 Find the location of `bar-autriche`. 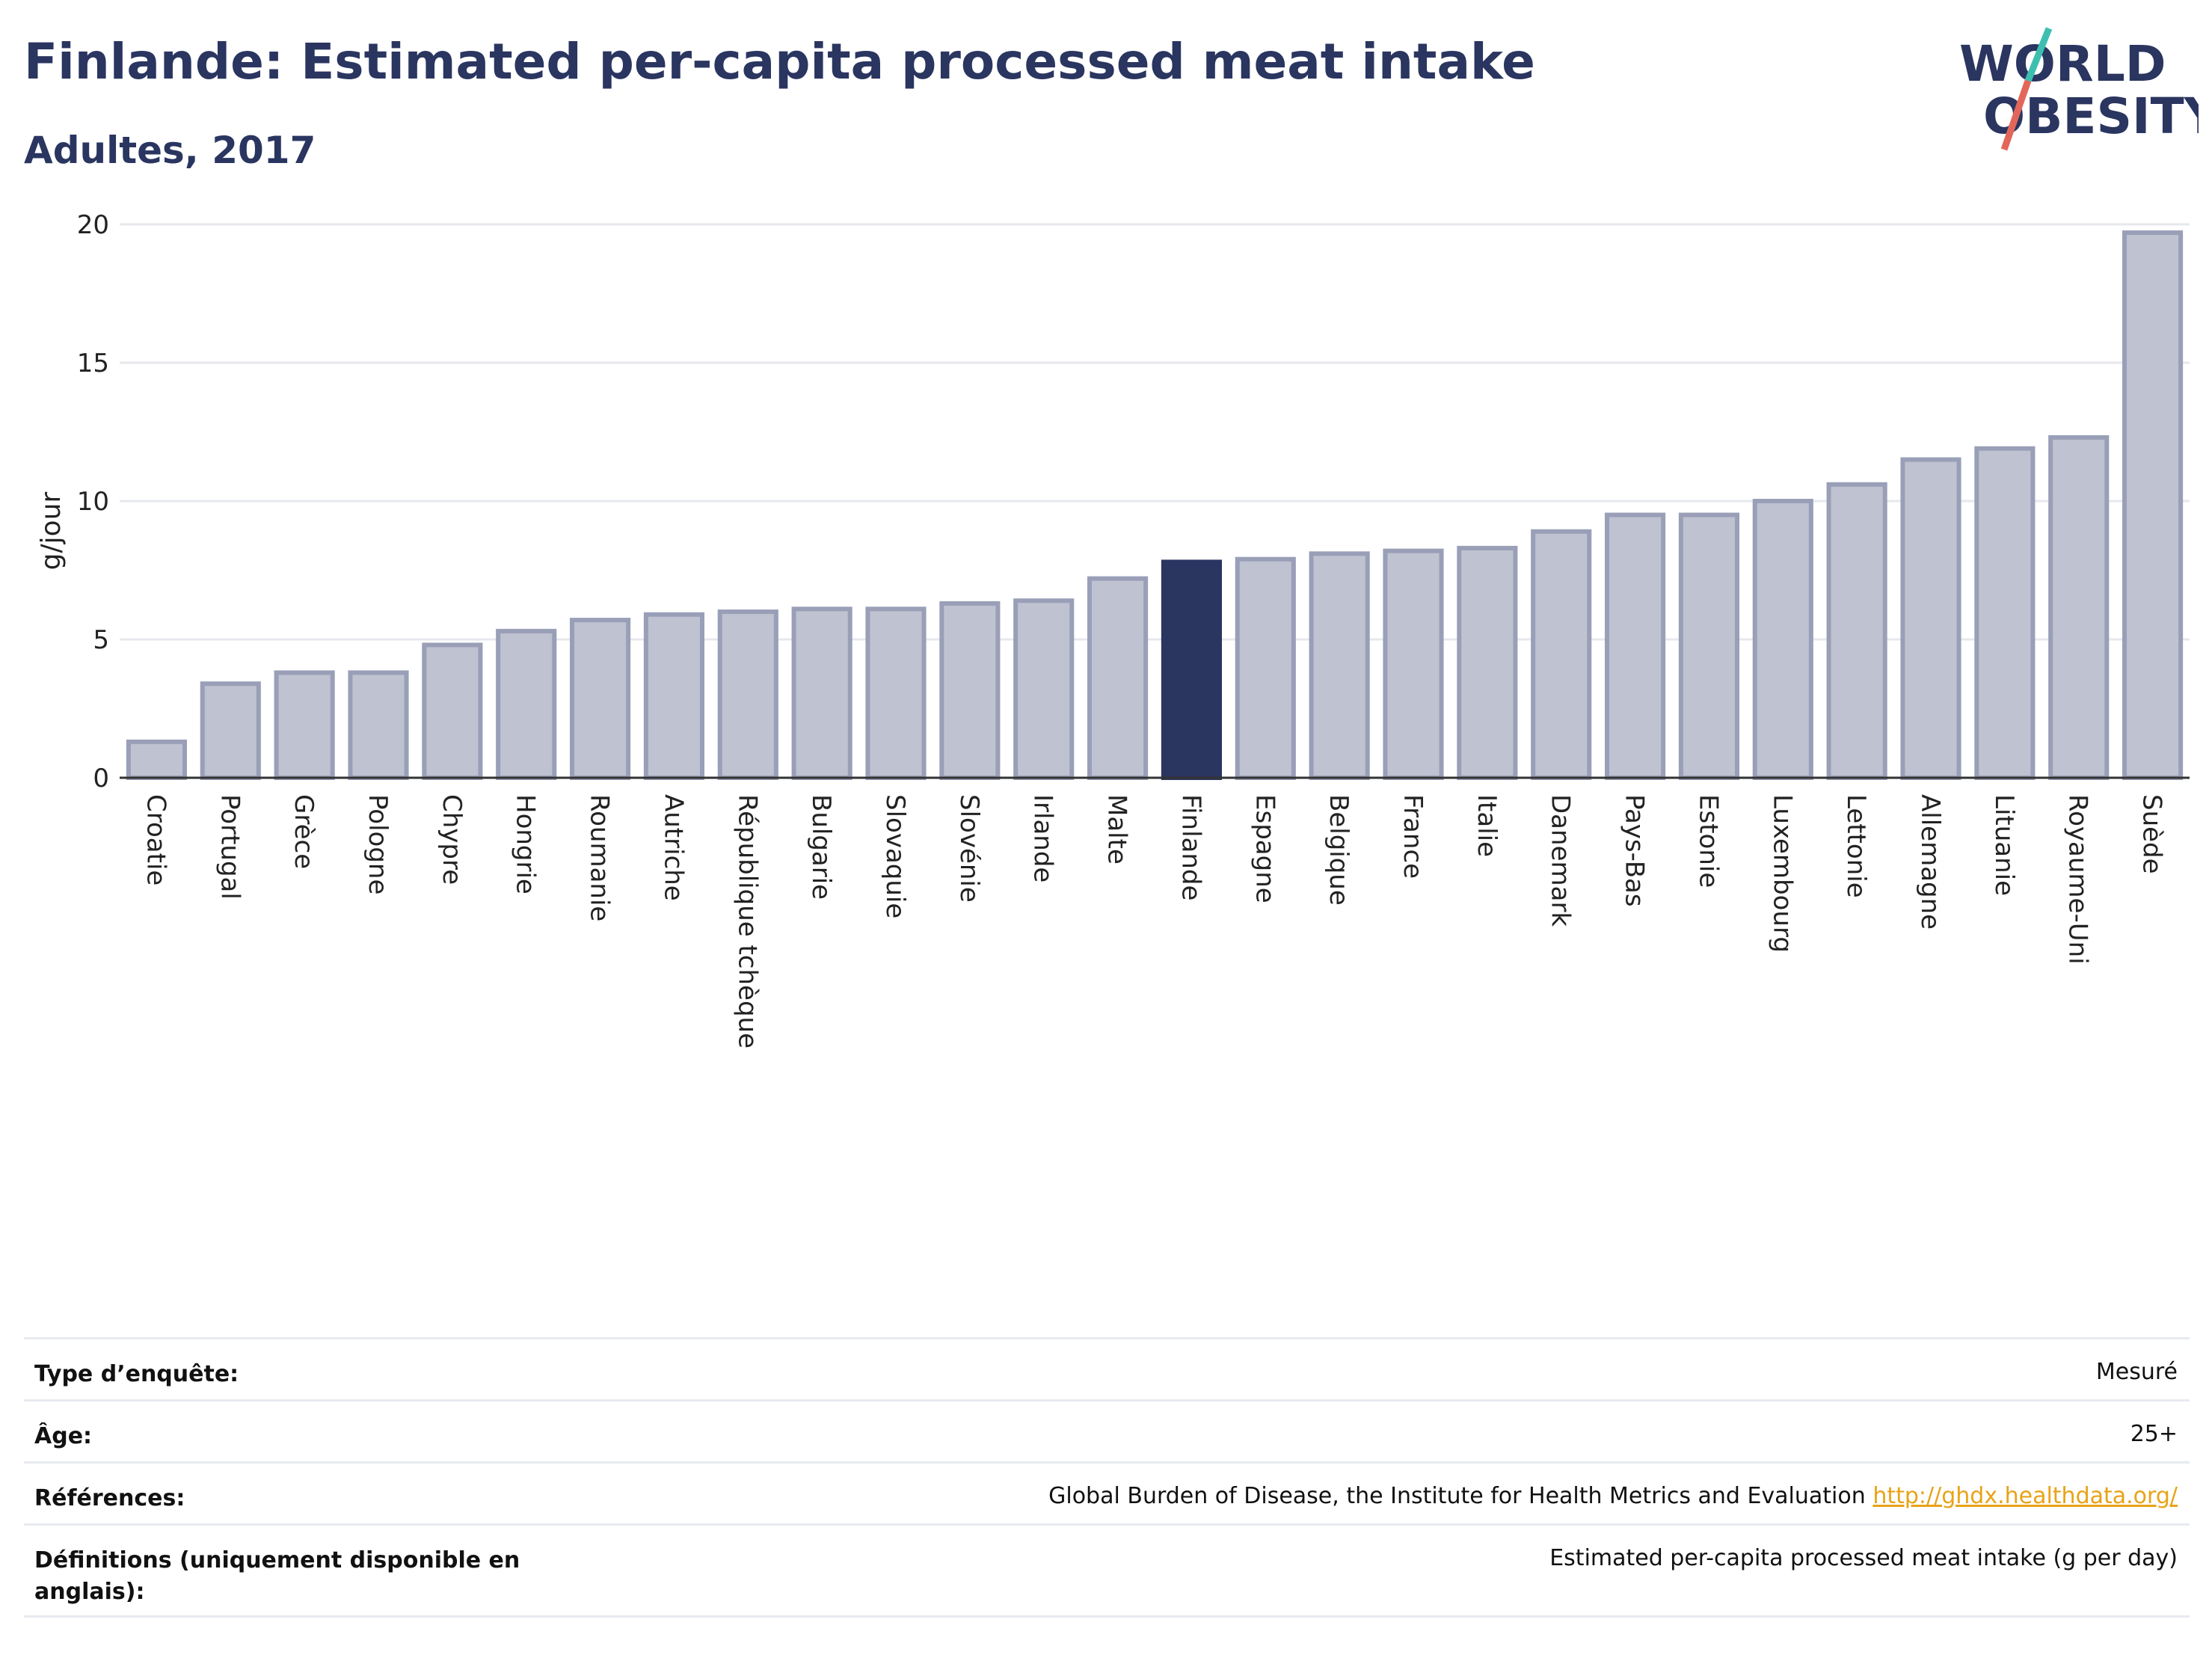

bar-autriche is located at coordinates (673, 696).